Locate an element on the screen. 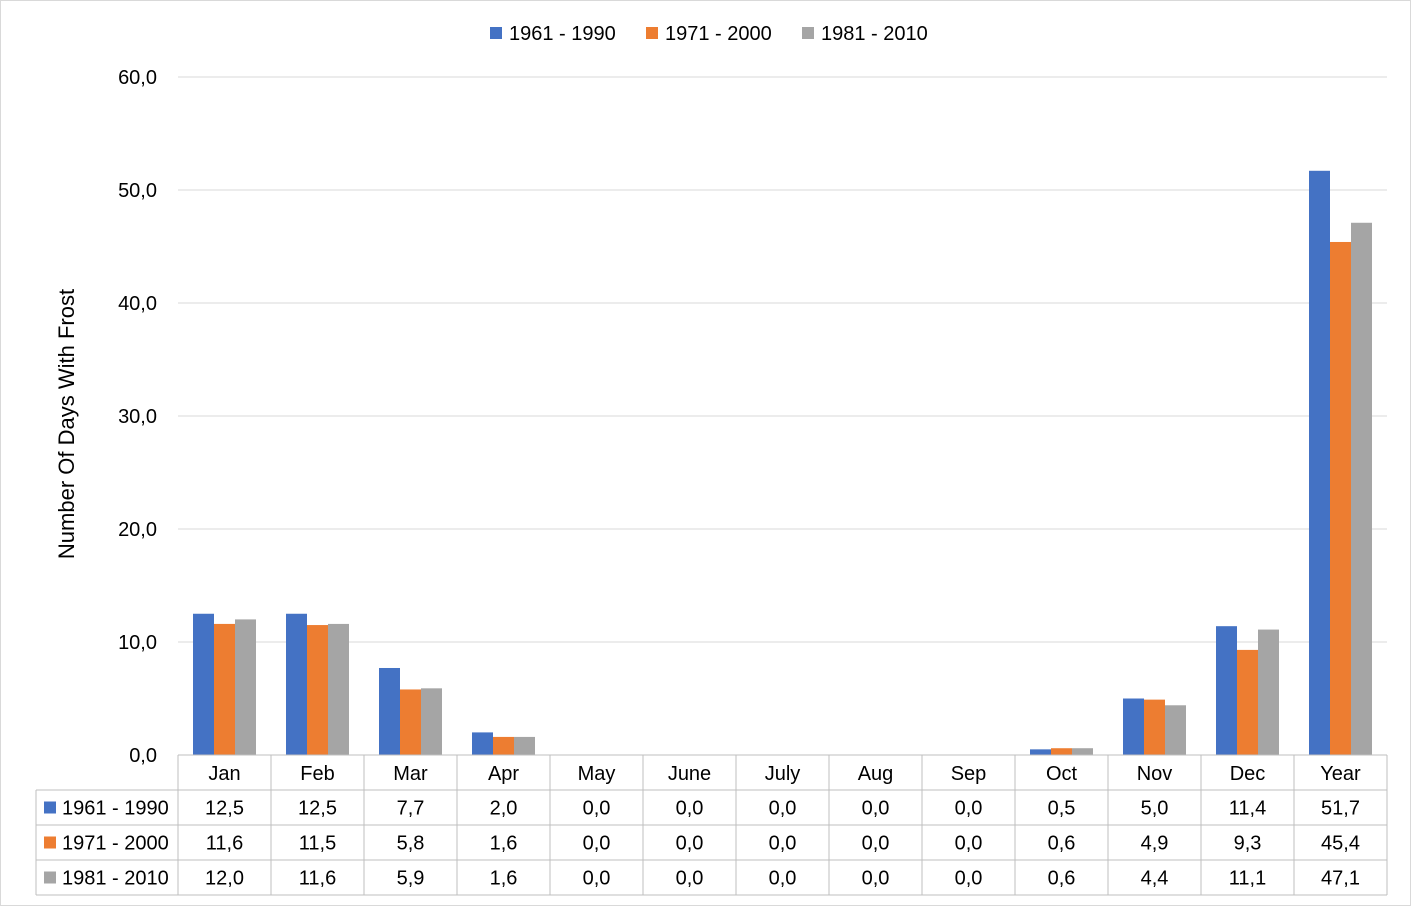 Image resolution: width=1411 pixels, height=911 pixels. bar-dec-1961-1990 is located at coordinates (1226, 690).